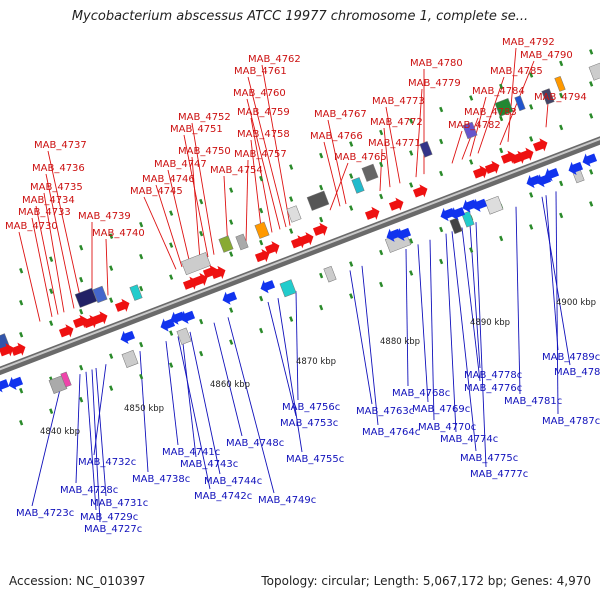 This screenshot has width=600, height=600. Describe the element at coordinates (311, 407) in the screenshot. I see `gene-label-reverse: MAB_4756c` at that location.